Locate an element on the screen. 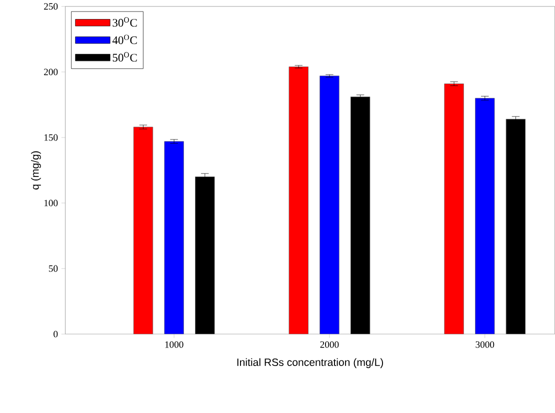  legend-label: 50$^{O}$C is located at coordinates (124, 57).